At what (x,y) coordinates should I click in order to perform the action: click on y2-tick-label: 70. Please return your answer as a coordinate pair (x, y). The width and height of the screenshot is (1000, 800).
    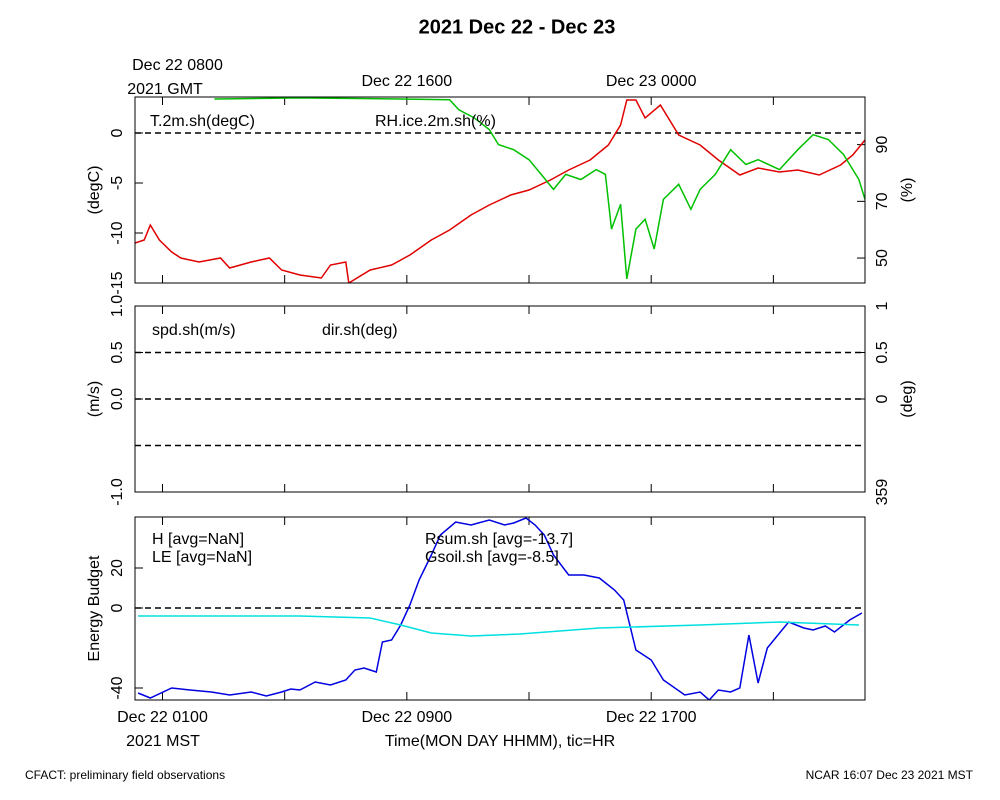
    Looking at the image, I should click on (882, 201).